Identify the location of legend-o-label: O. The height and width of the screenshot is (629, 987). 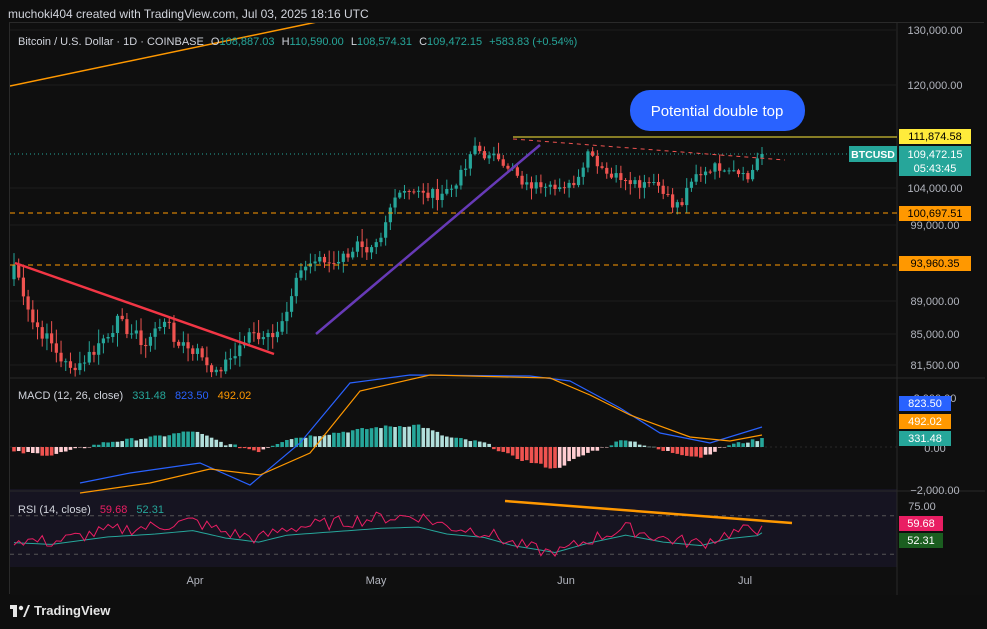
(215, 42).